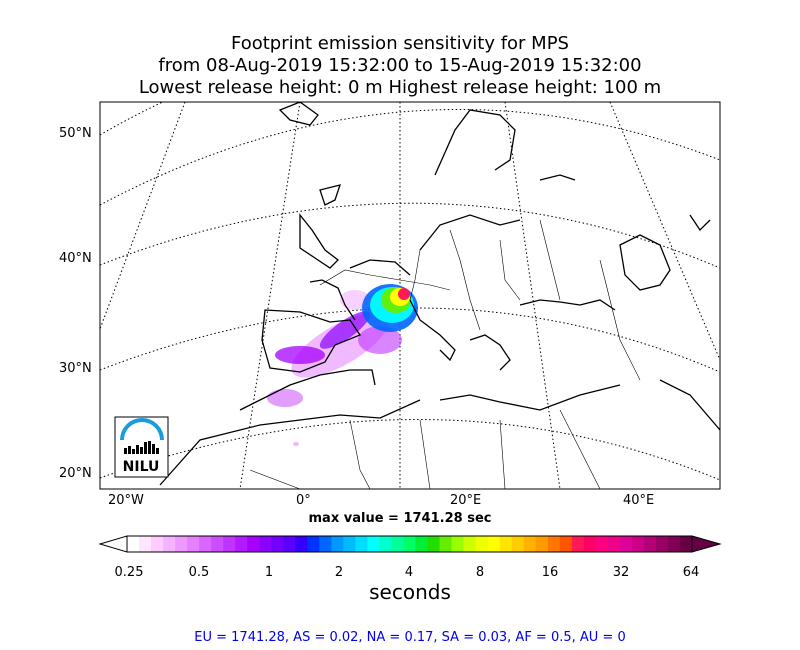 This screenshot has width=800, height=650. Describe the element at coordinates (410, 592) in the screenshot. I see `colorbar-unit-label: seconds` at that location.